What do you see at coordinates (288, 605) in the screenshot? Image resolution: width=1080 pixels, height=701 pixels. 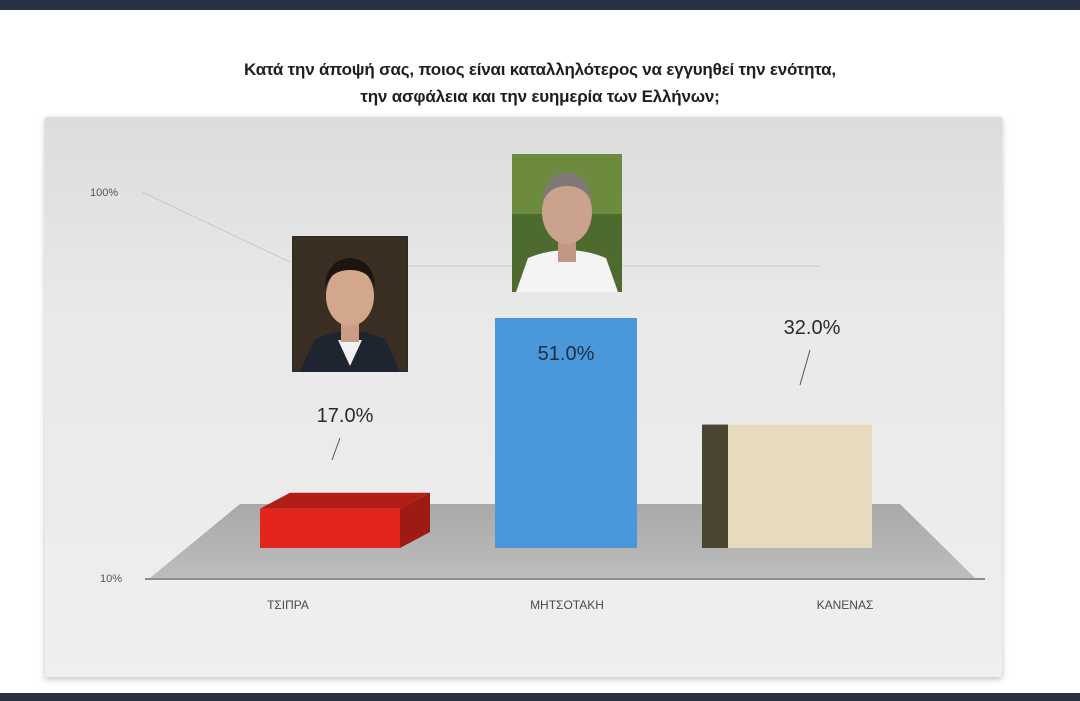 I see `category-label-tsipra: ΤΣΙΠΡΑ` at bounding box center [288, 605].